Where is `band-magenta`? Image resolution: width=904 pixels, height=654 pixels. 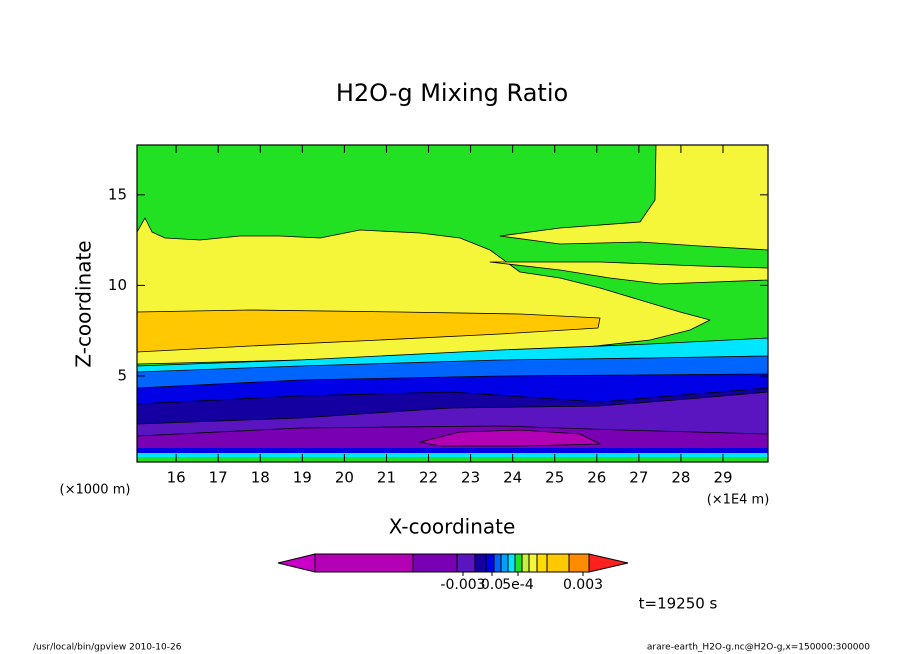 band-magenta is located at coordinates (510, 438).